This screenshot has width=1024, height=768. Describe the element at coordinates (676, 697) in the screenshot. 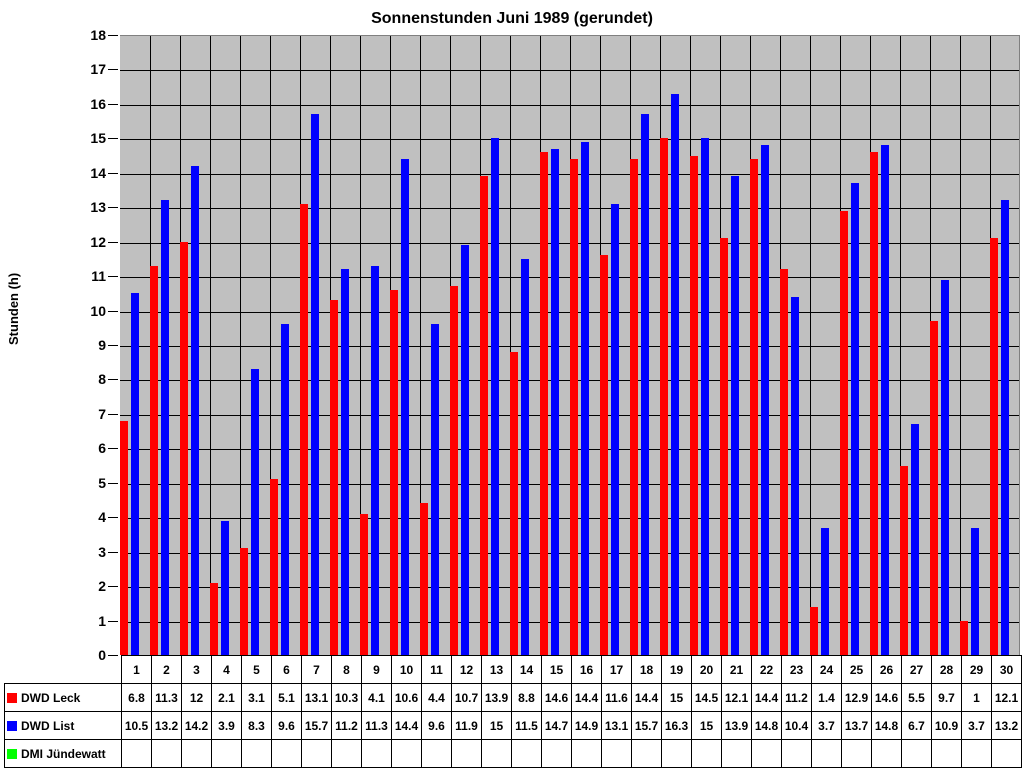

I see `table-cell: 15` at that location.